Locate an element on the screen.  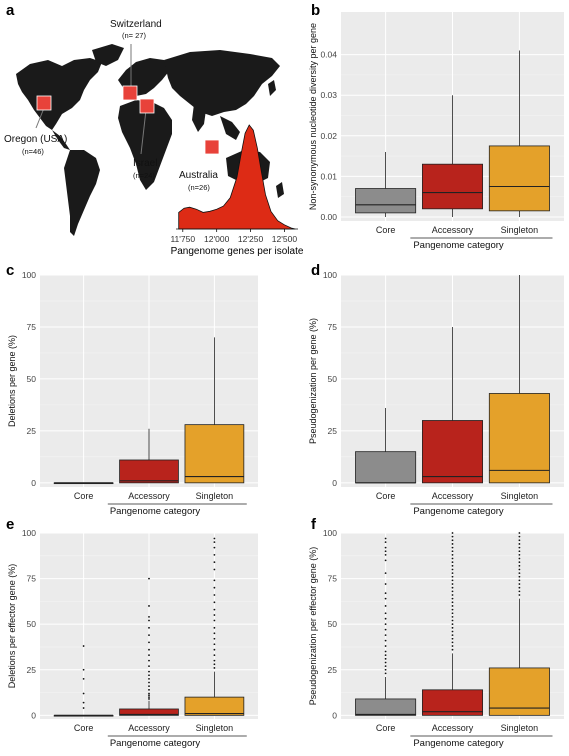
density-tick-label: 12'250 is located at coordinates (251, 239).